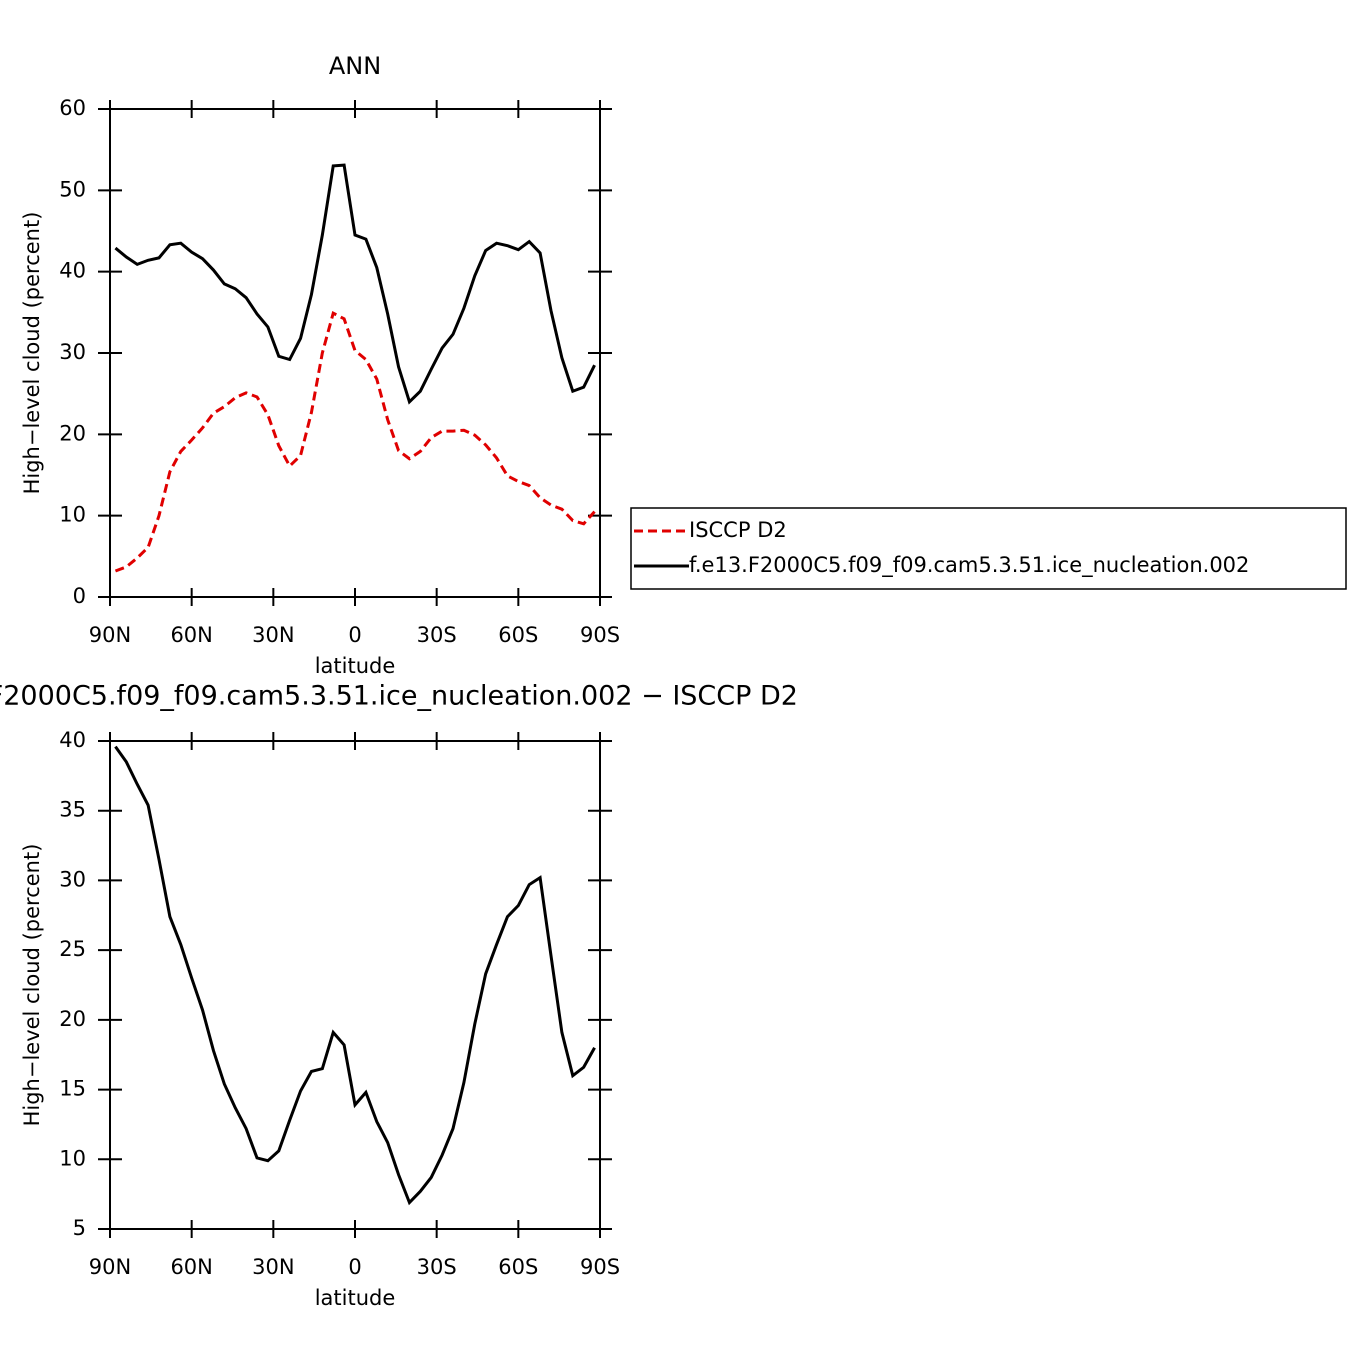 Image resolution: width=1366 pixels, height=1363 pixels. What do you see at coordinates (738, 530) in the screenshot?
I see `legend-label: ISCCP D2` at bounding box center [738, 530].